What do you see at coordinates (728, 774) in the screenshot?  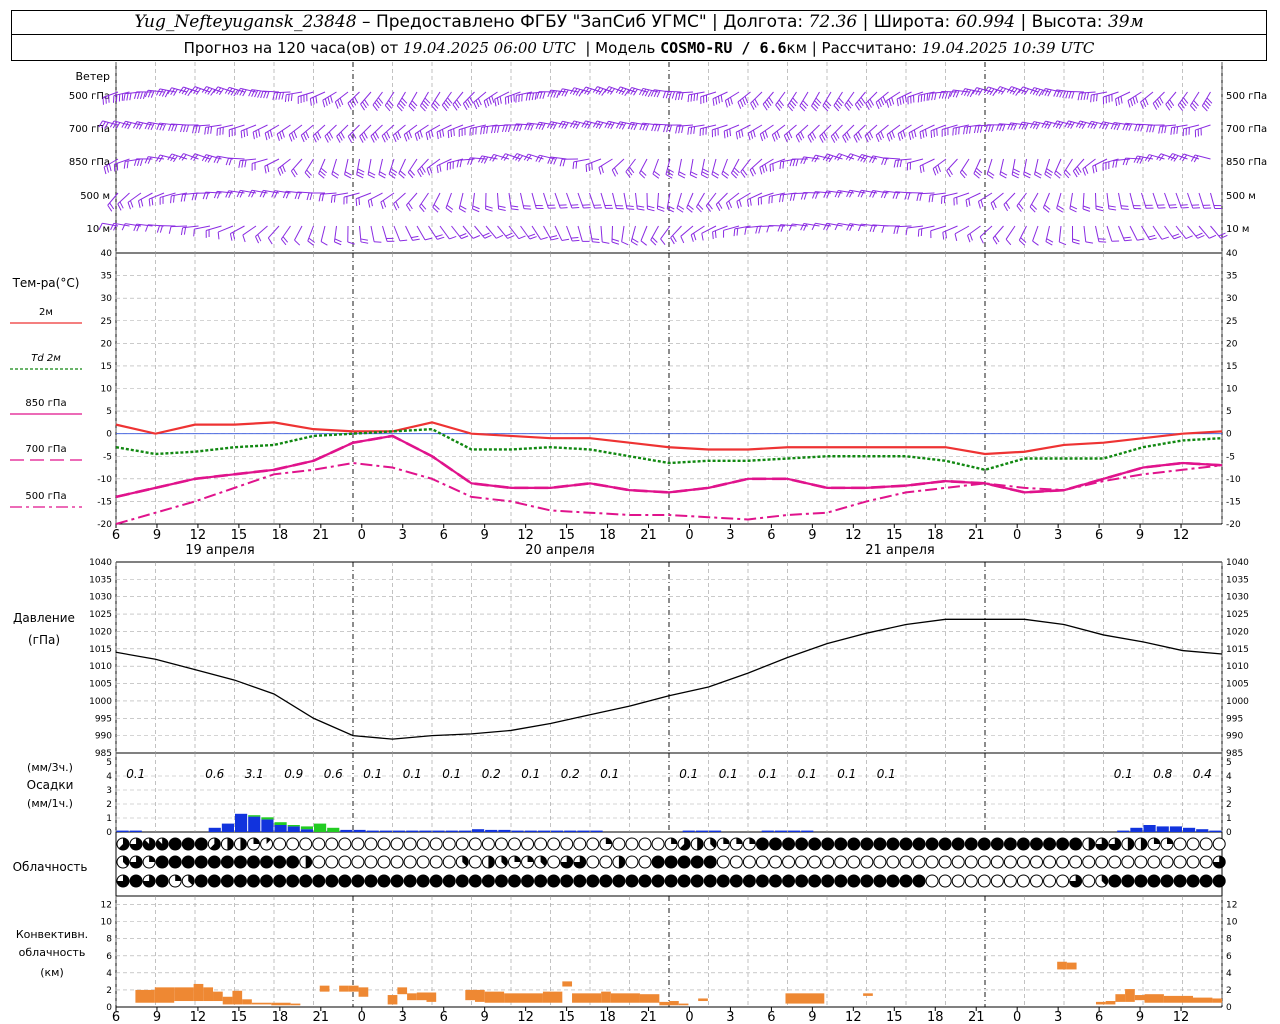 I see `precip-sum-label: 0.1` at bounding box center [728, 774].